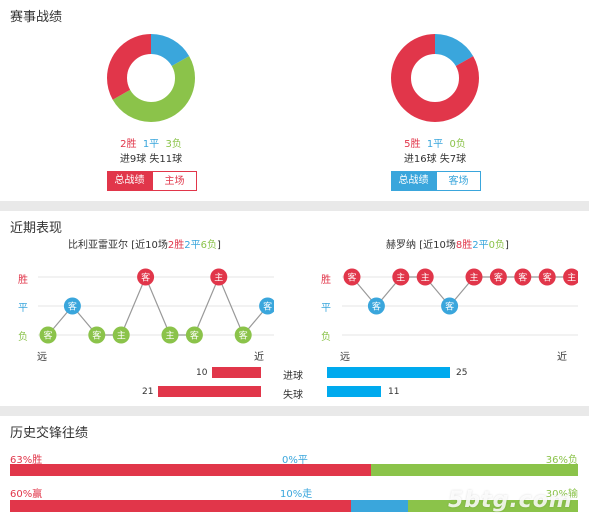 This screenshot has width=589, height=518. I want to click on right-record-losses: 0负, so click(496, 245).